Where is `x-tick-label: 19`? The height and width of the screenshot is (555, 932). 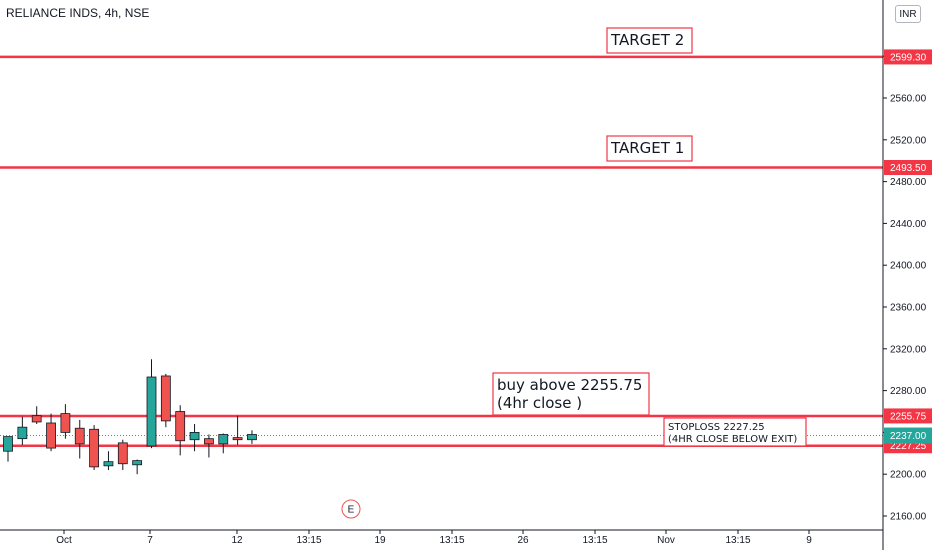
x-tick-label: 19 is located at coordinates (380, 540).